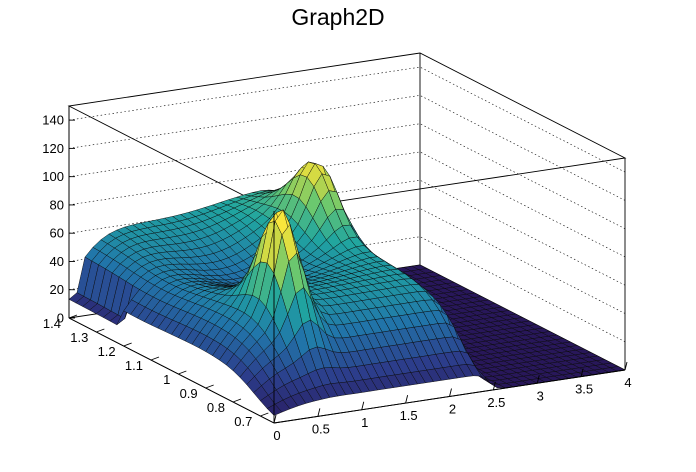 This screenshot has height=472, width=696. I want to click on y-tick-label: 1.2, so click(107, 351).